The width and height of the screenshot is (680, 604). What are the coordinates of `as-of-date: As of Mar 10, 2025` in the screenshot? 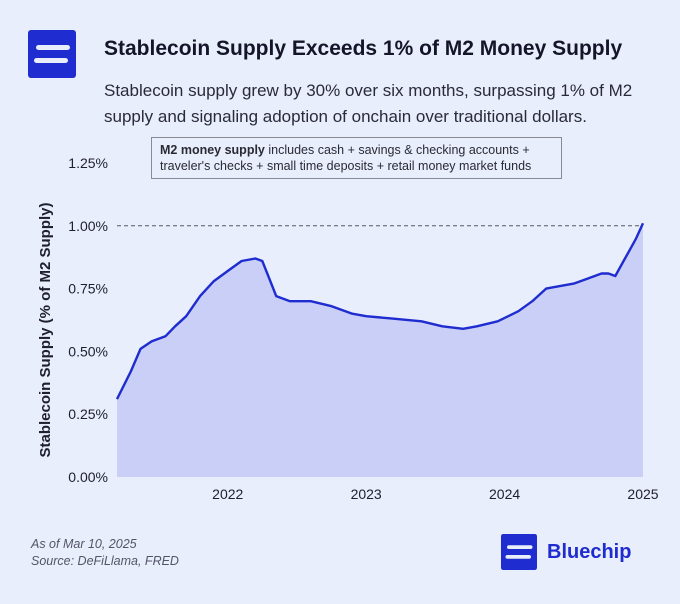 It's located at (84, 544).